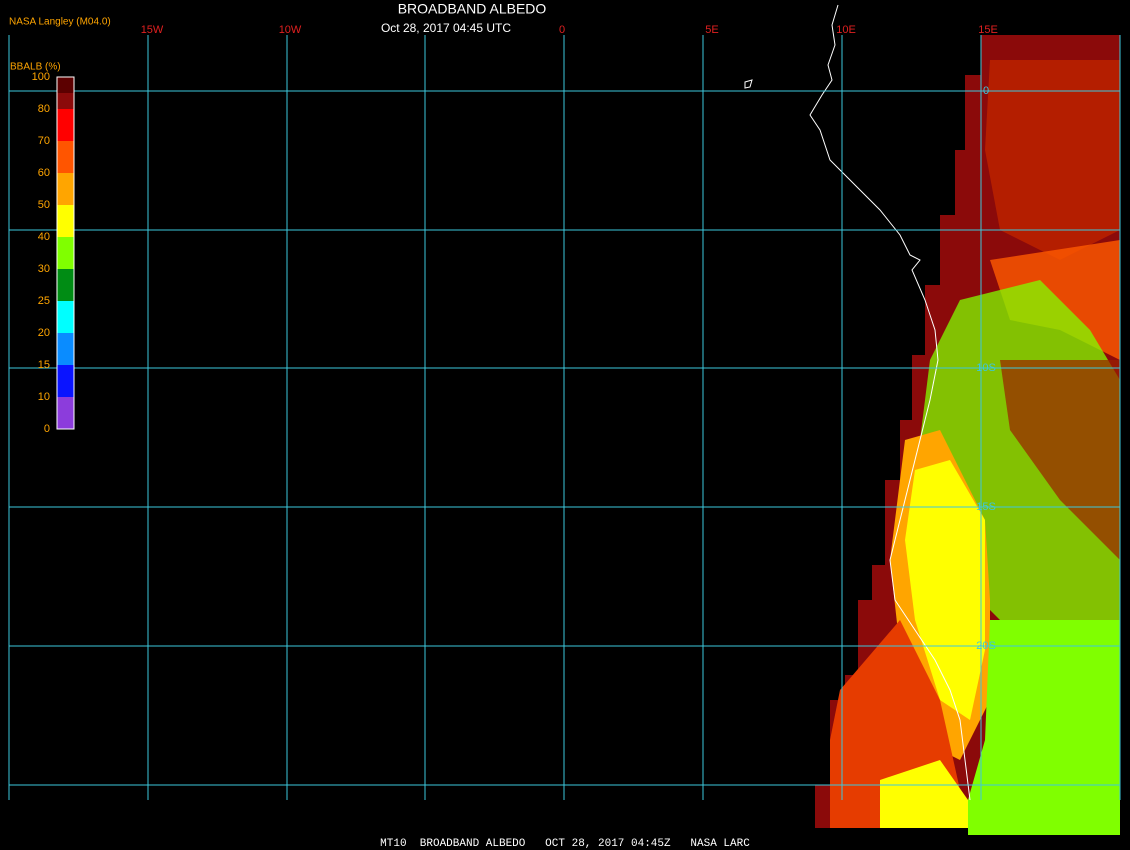  I want to click on legend-tick-label: 20, so click(44, 333).